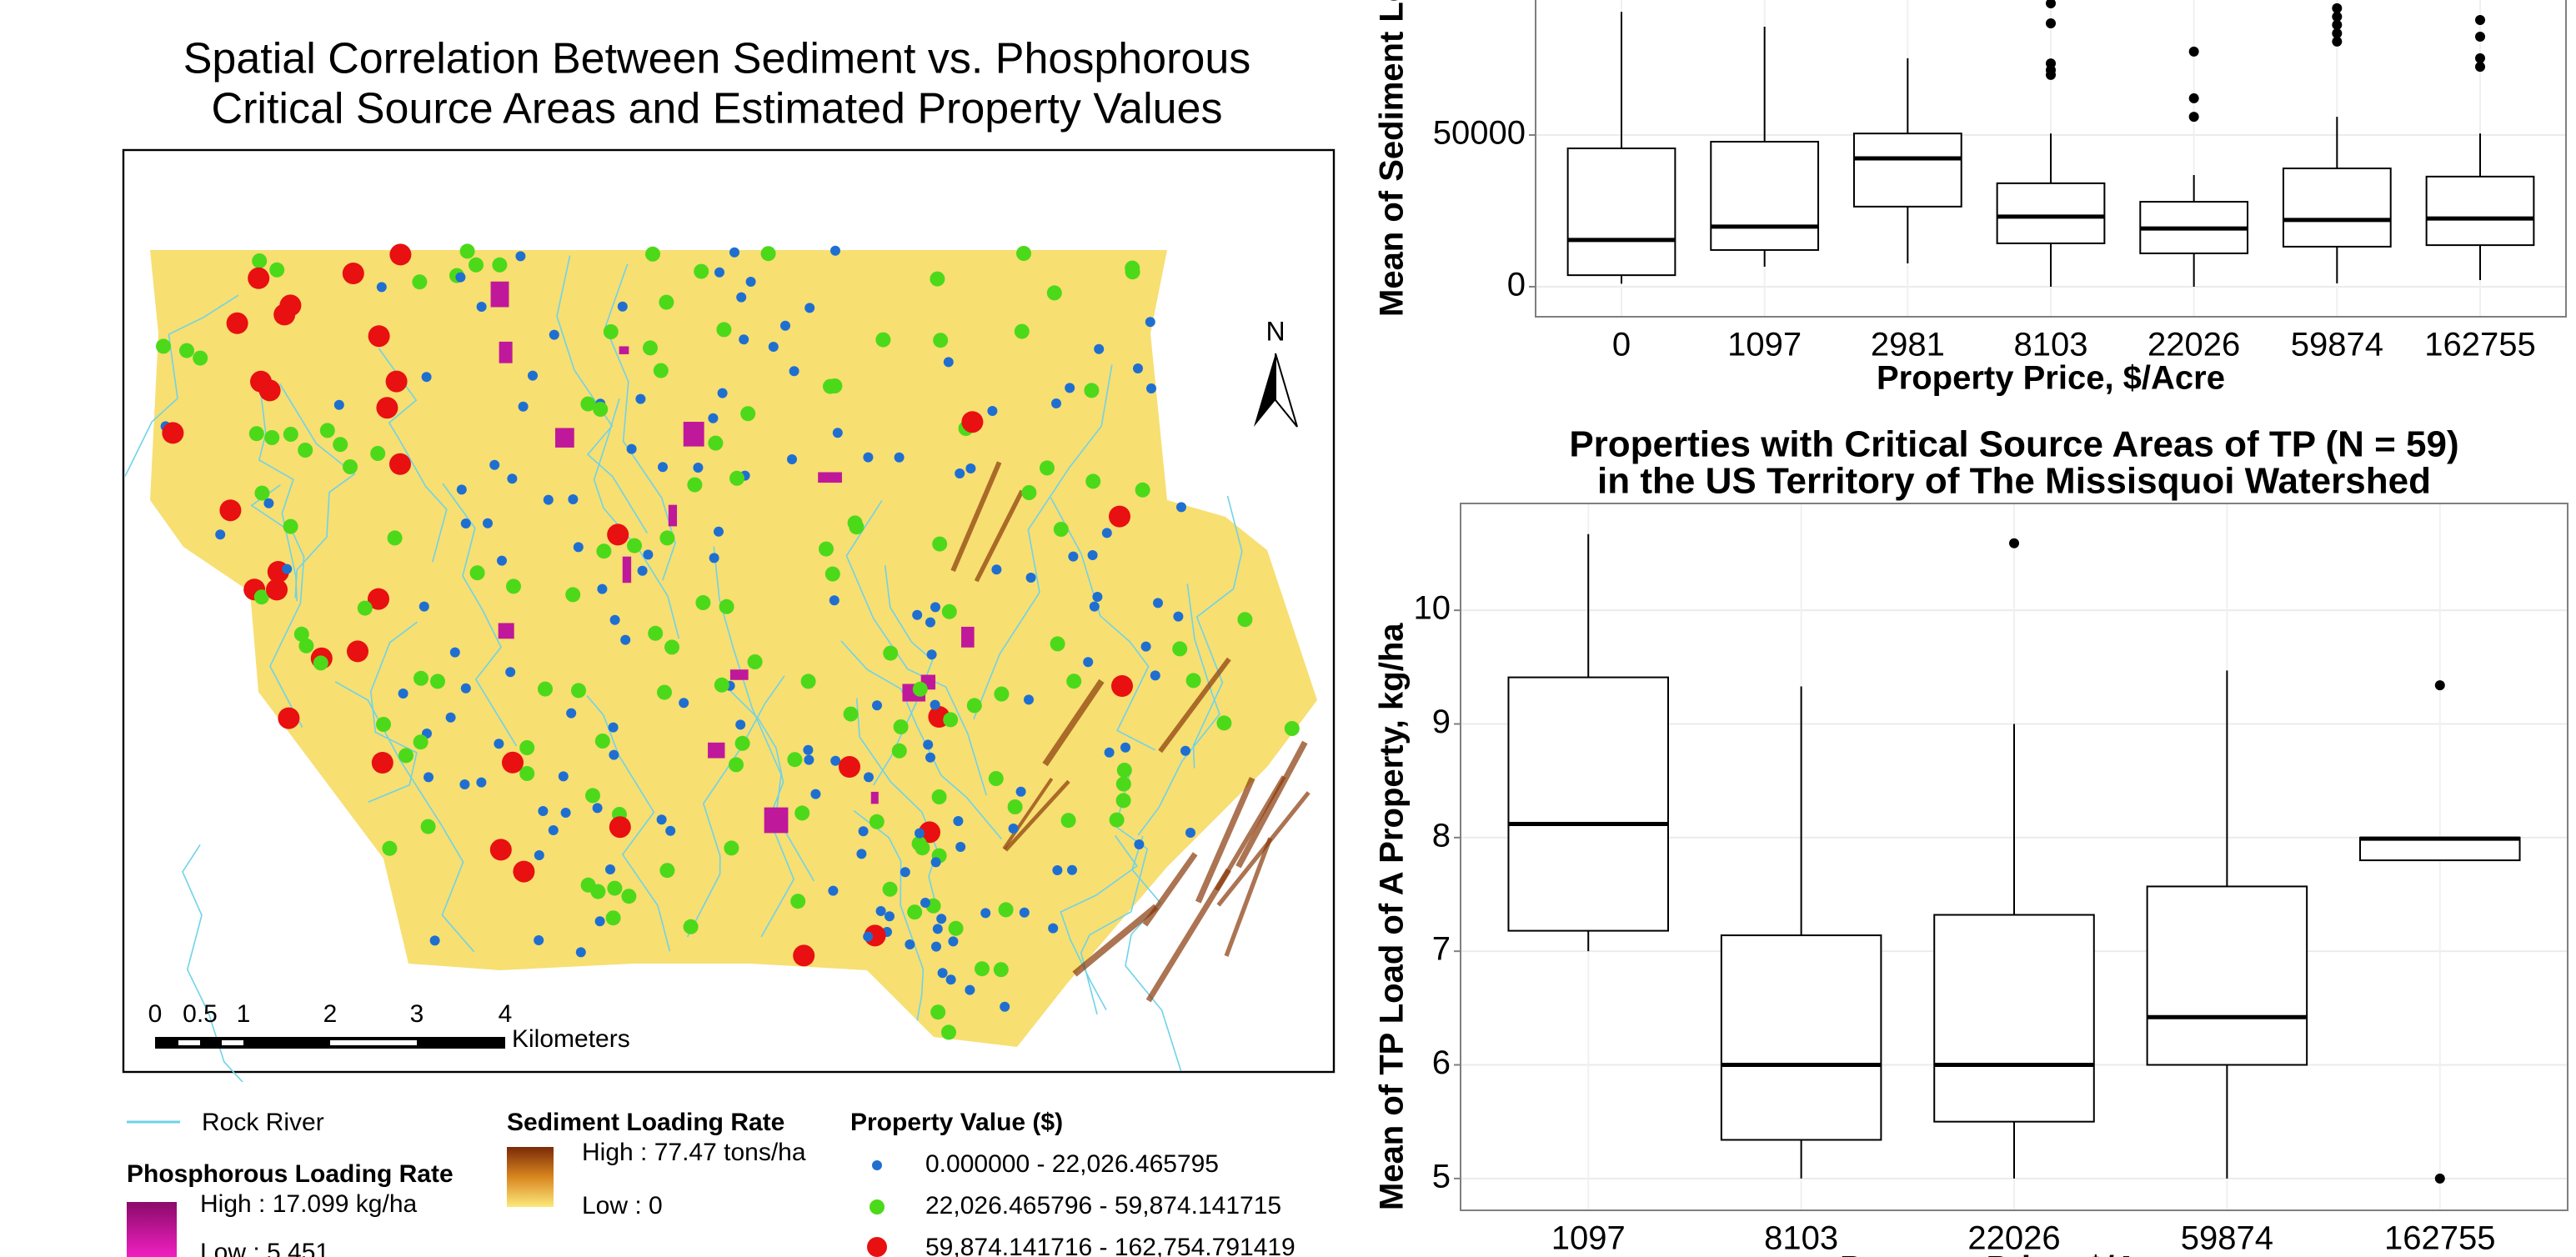  Describe the element at coordinates (263, 1122) in the screenshot. I see `legend-label: Rock River` at that location.